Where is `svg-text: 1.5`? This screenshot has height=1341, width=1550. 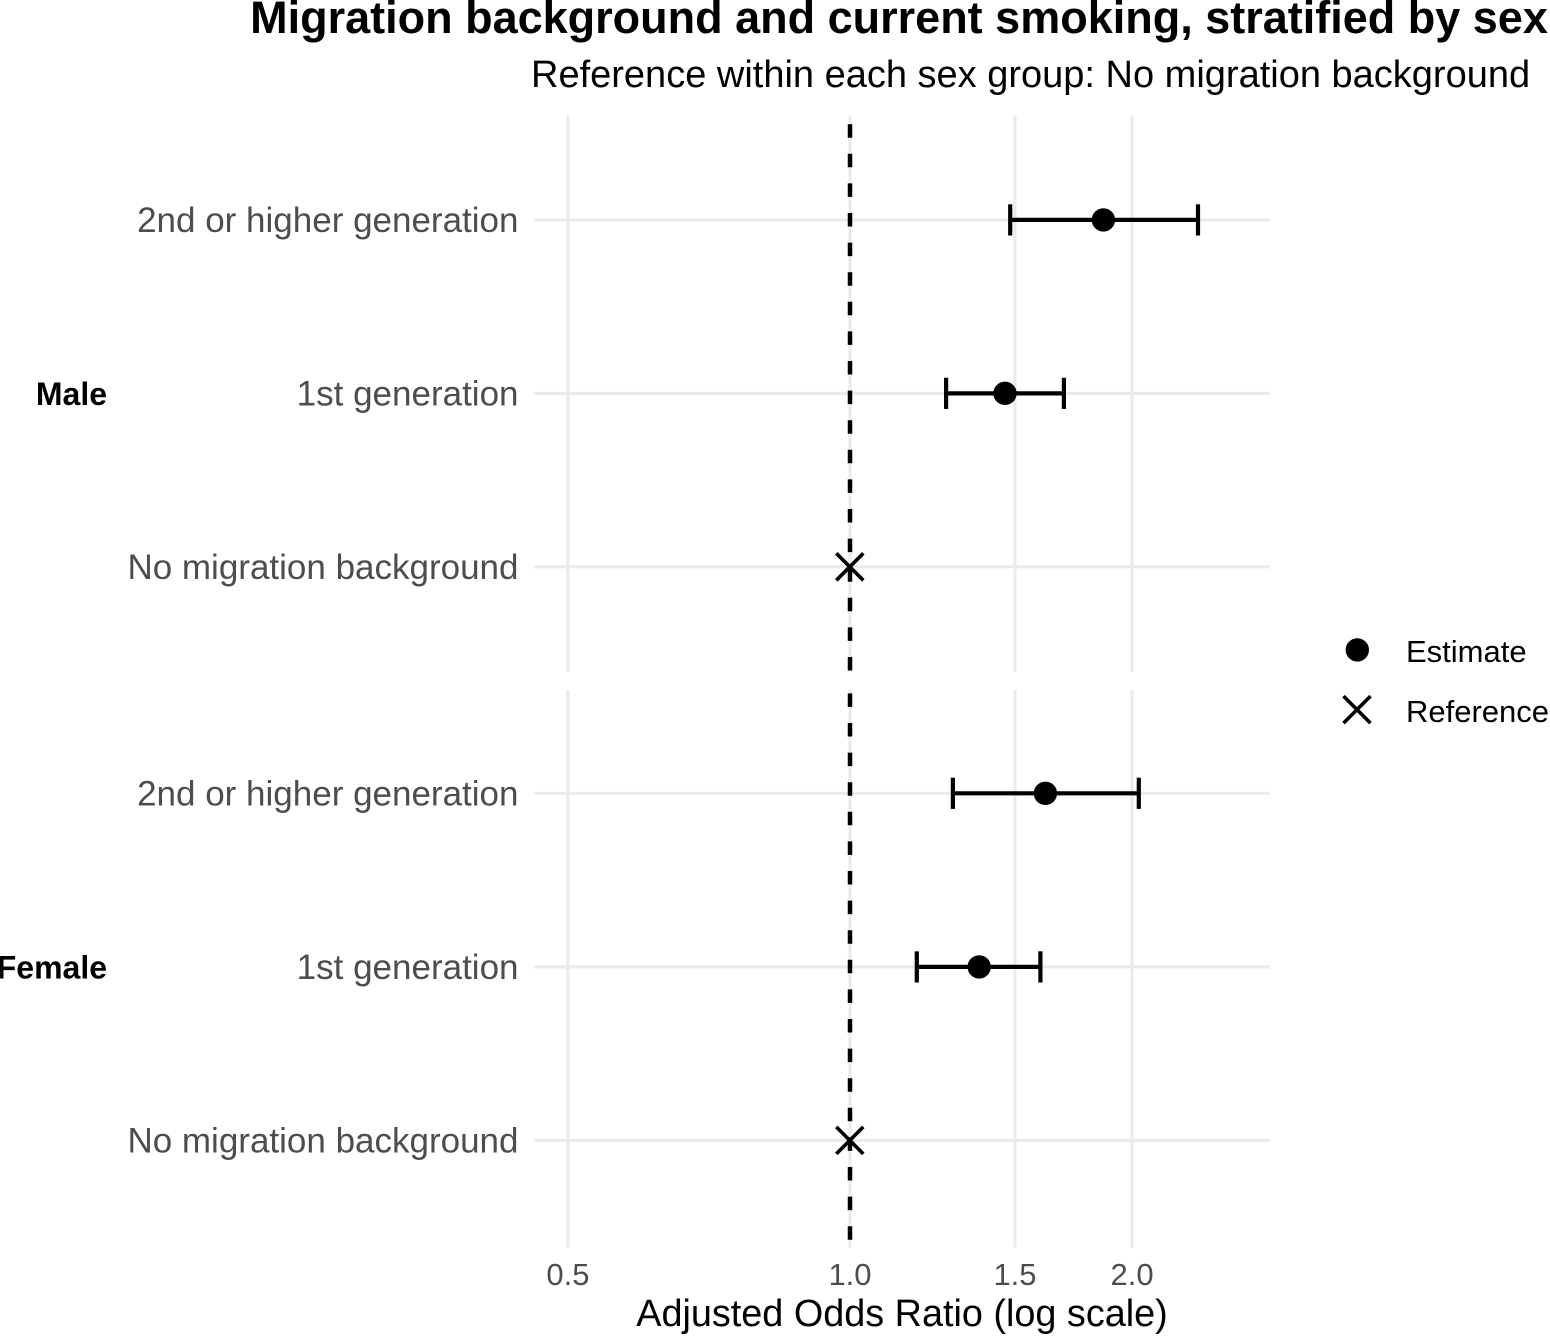
svg-text: 1.5 is located at coordinates (1014, 1274).